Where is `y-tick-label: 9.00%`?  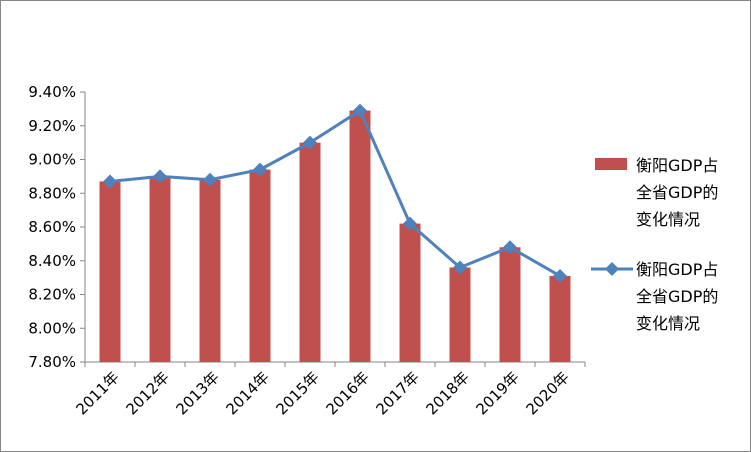
y-tick-label: 9.00% is located at coordinates (52, 160).